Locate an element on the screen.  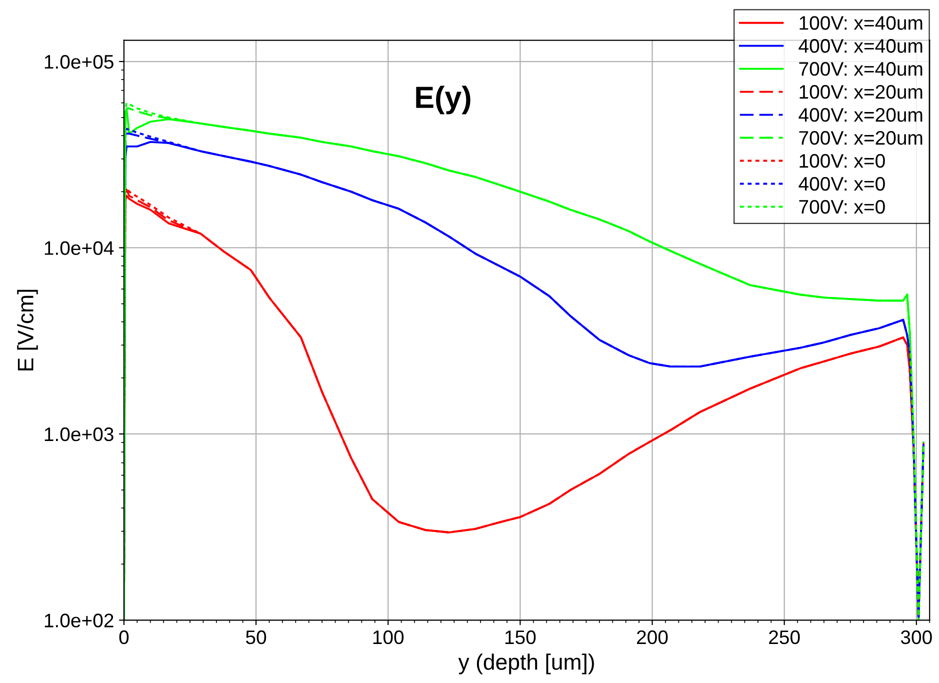
x-tick-label: 100 is located at coordinates (388, 637).